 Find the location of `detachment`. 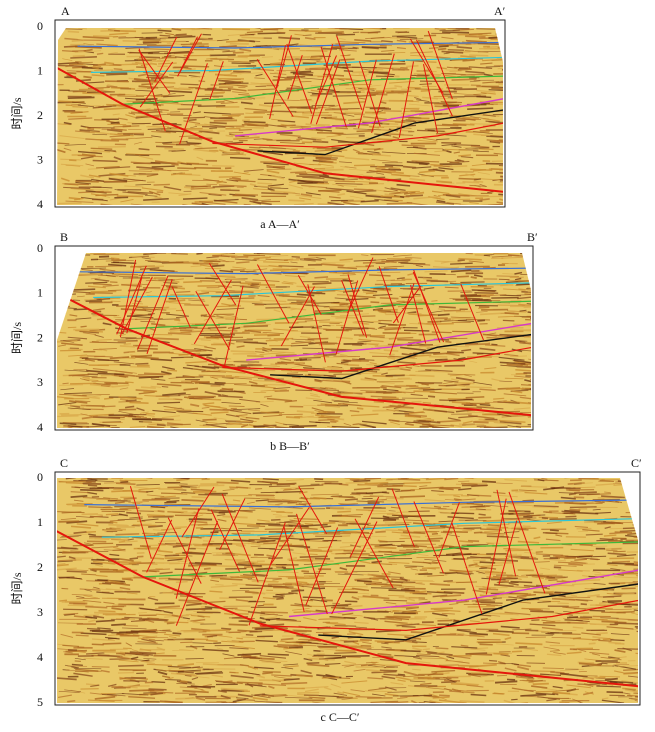

detachment is located at coordinates (280, 129).